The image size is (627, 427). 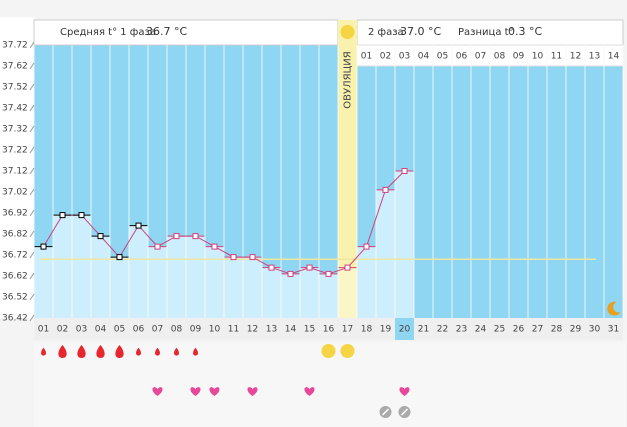 I want to click on x-tick-label: 20, so click(x=405, y=330).